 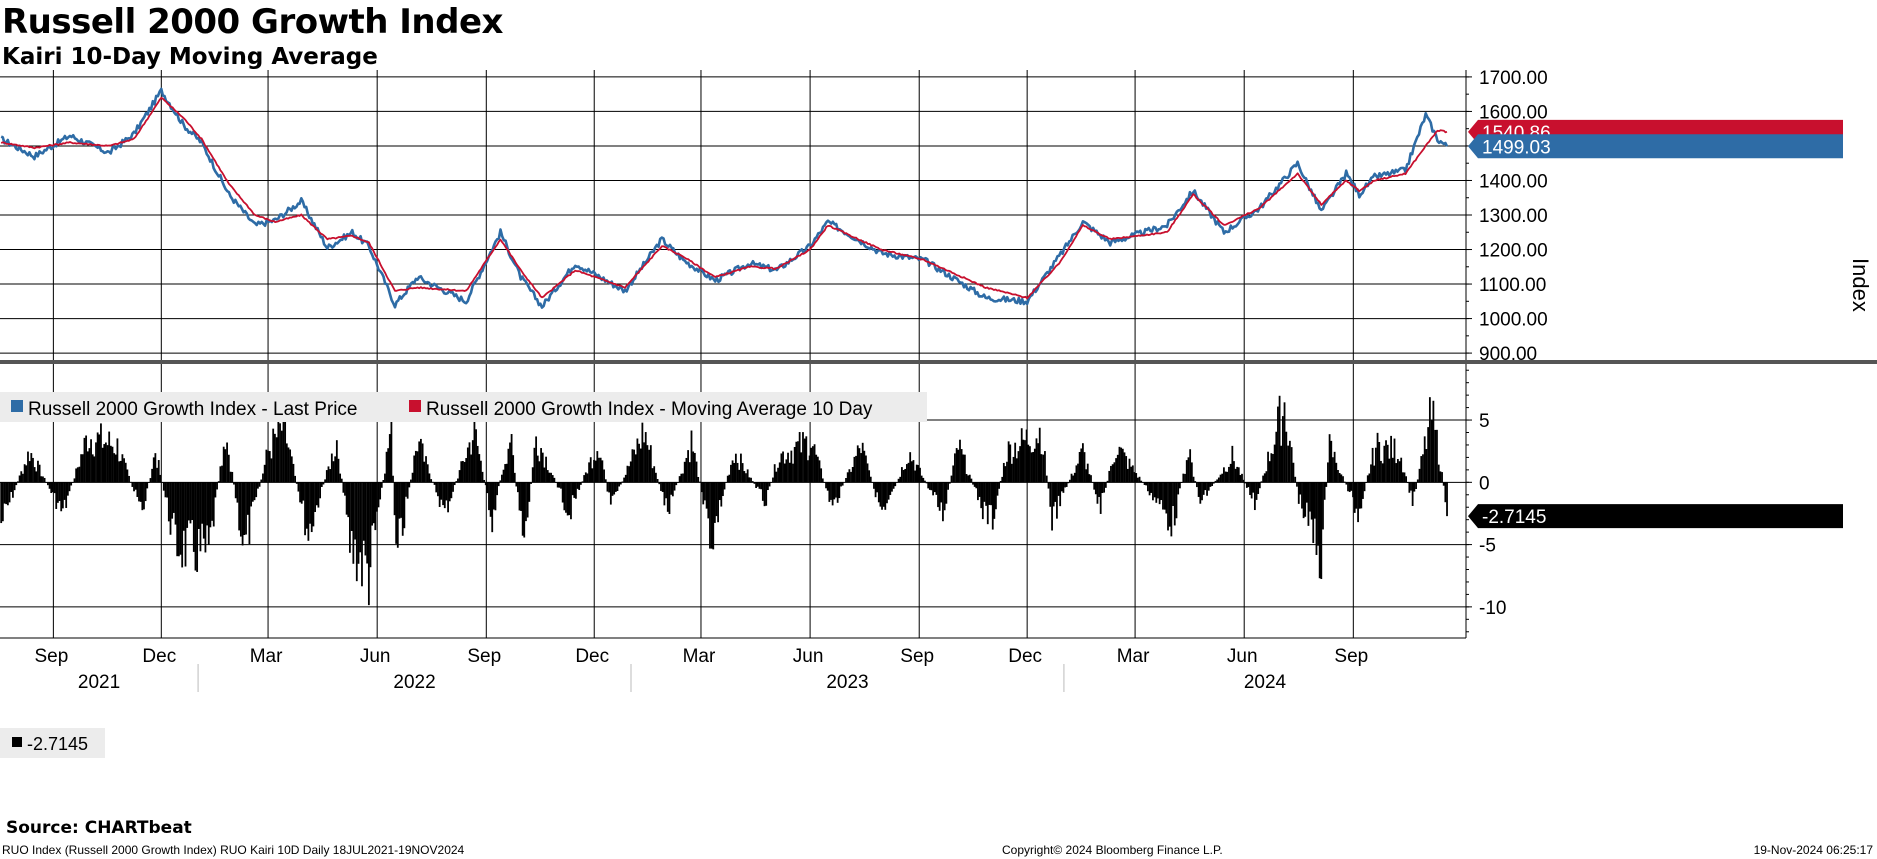 I want to click on year-label: 2022, so click(x=414, y=682).